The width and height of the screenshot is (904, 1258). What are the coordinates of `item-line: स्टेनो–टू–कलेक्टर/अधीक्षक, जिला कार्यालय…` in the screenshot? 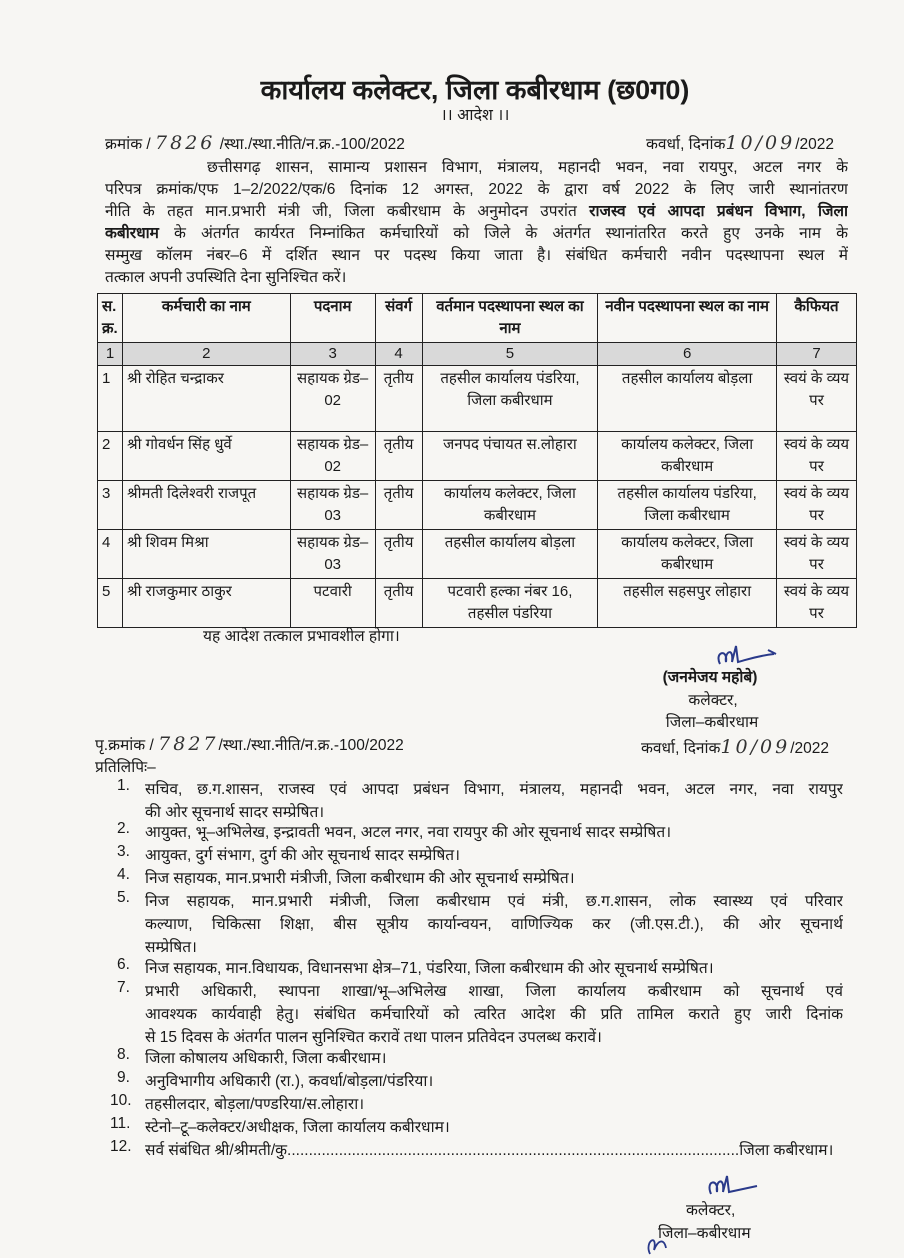 It's located at (297, 1127).